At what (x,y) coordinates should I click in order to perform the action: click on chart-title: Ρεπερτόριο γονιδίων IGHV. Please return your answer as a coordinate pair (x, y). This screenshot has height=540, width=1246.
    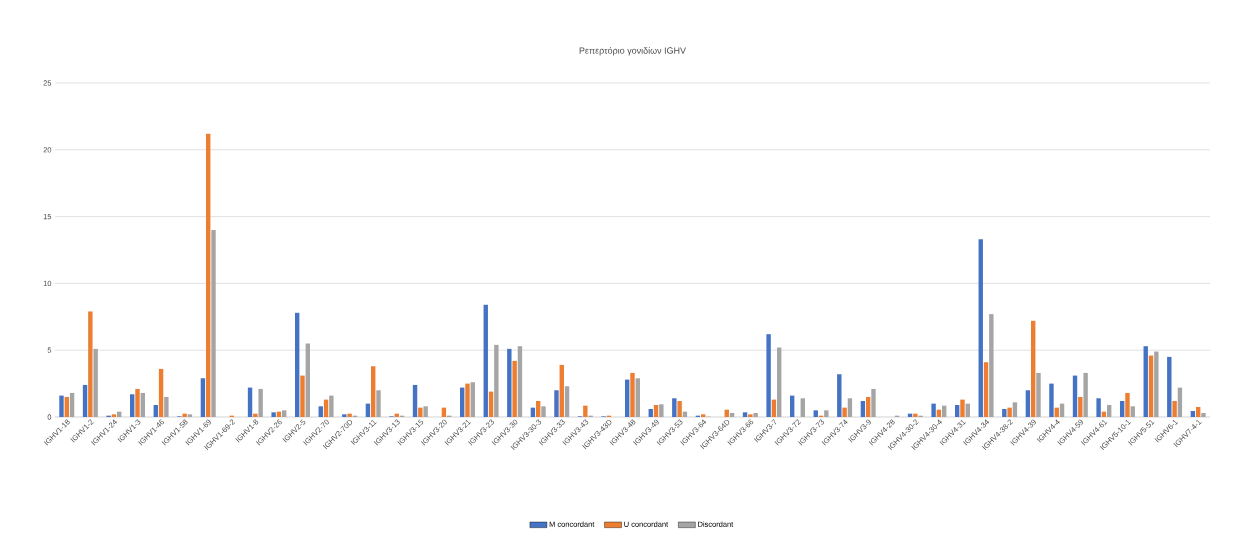
    Looking at the image, I should click on (632, 51).